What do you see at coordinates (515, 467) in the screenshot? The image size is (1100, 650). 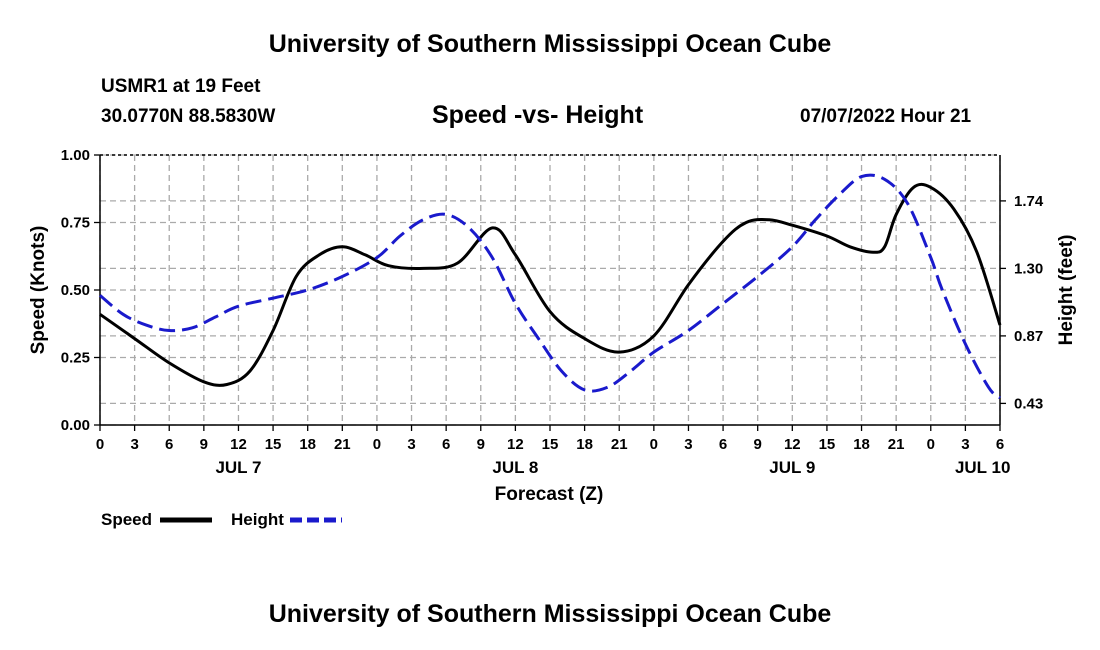 I see `x-date-label: JUL 8` at bounding box center [515, 467].